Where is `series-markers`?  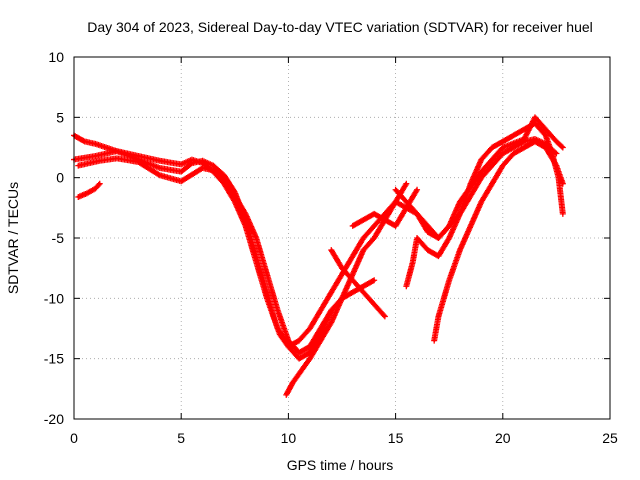 series-markers is located at coordinates (346, 289).